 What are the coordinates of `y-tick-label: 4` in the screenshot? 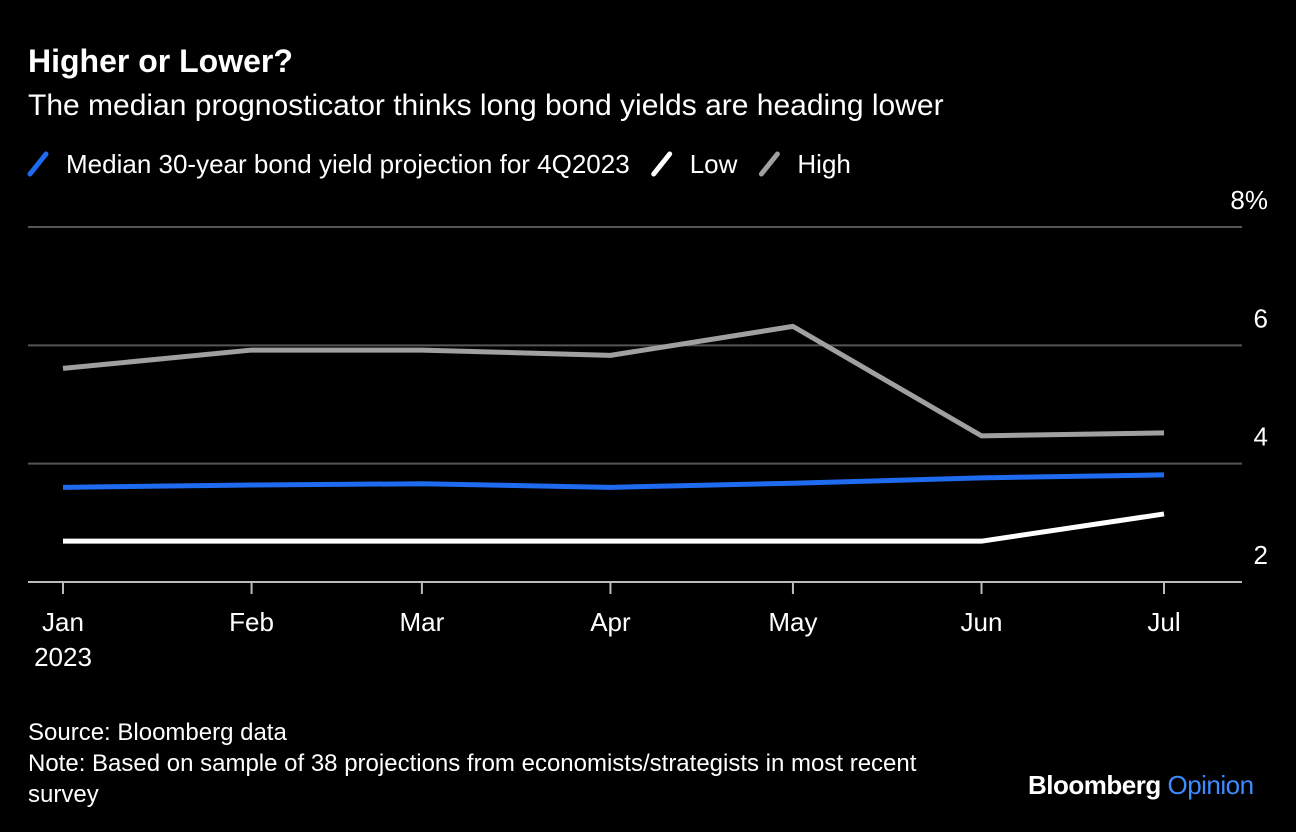 It's located at (1261, 437).